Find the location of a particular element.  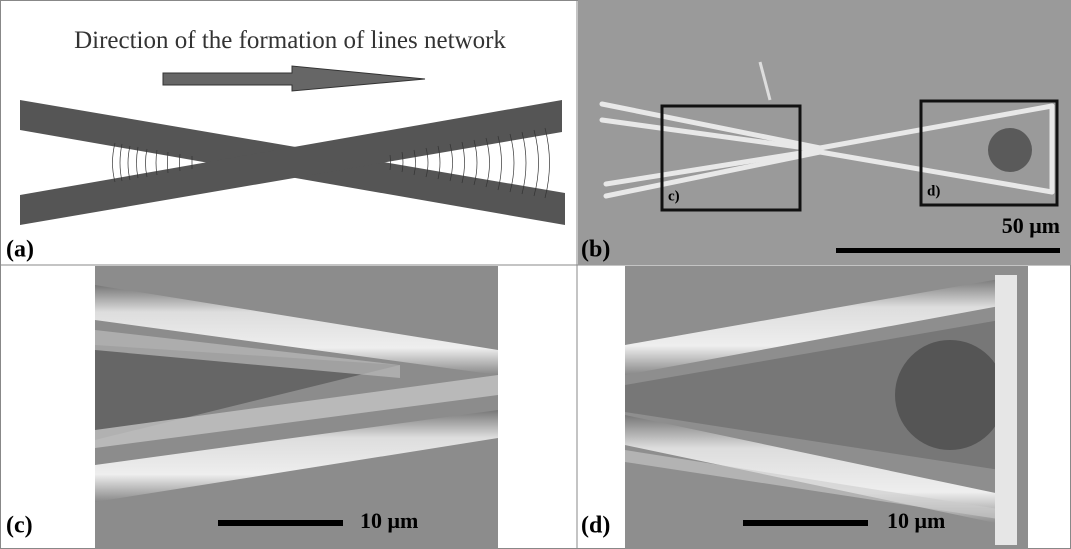

sem-lines is located at coordinates (827, 150).